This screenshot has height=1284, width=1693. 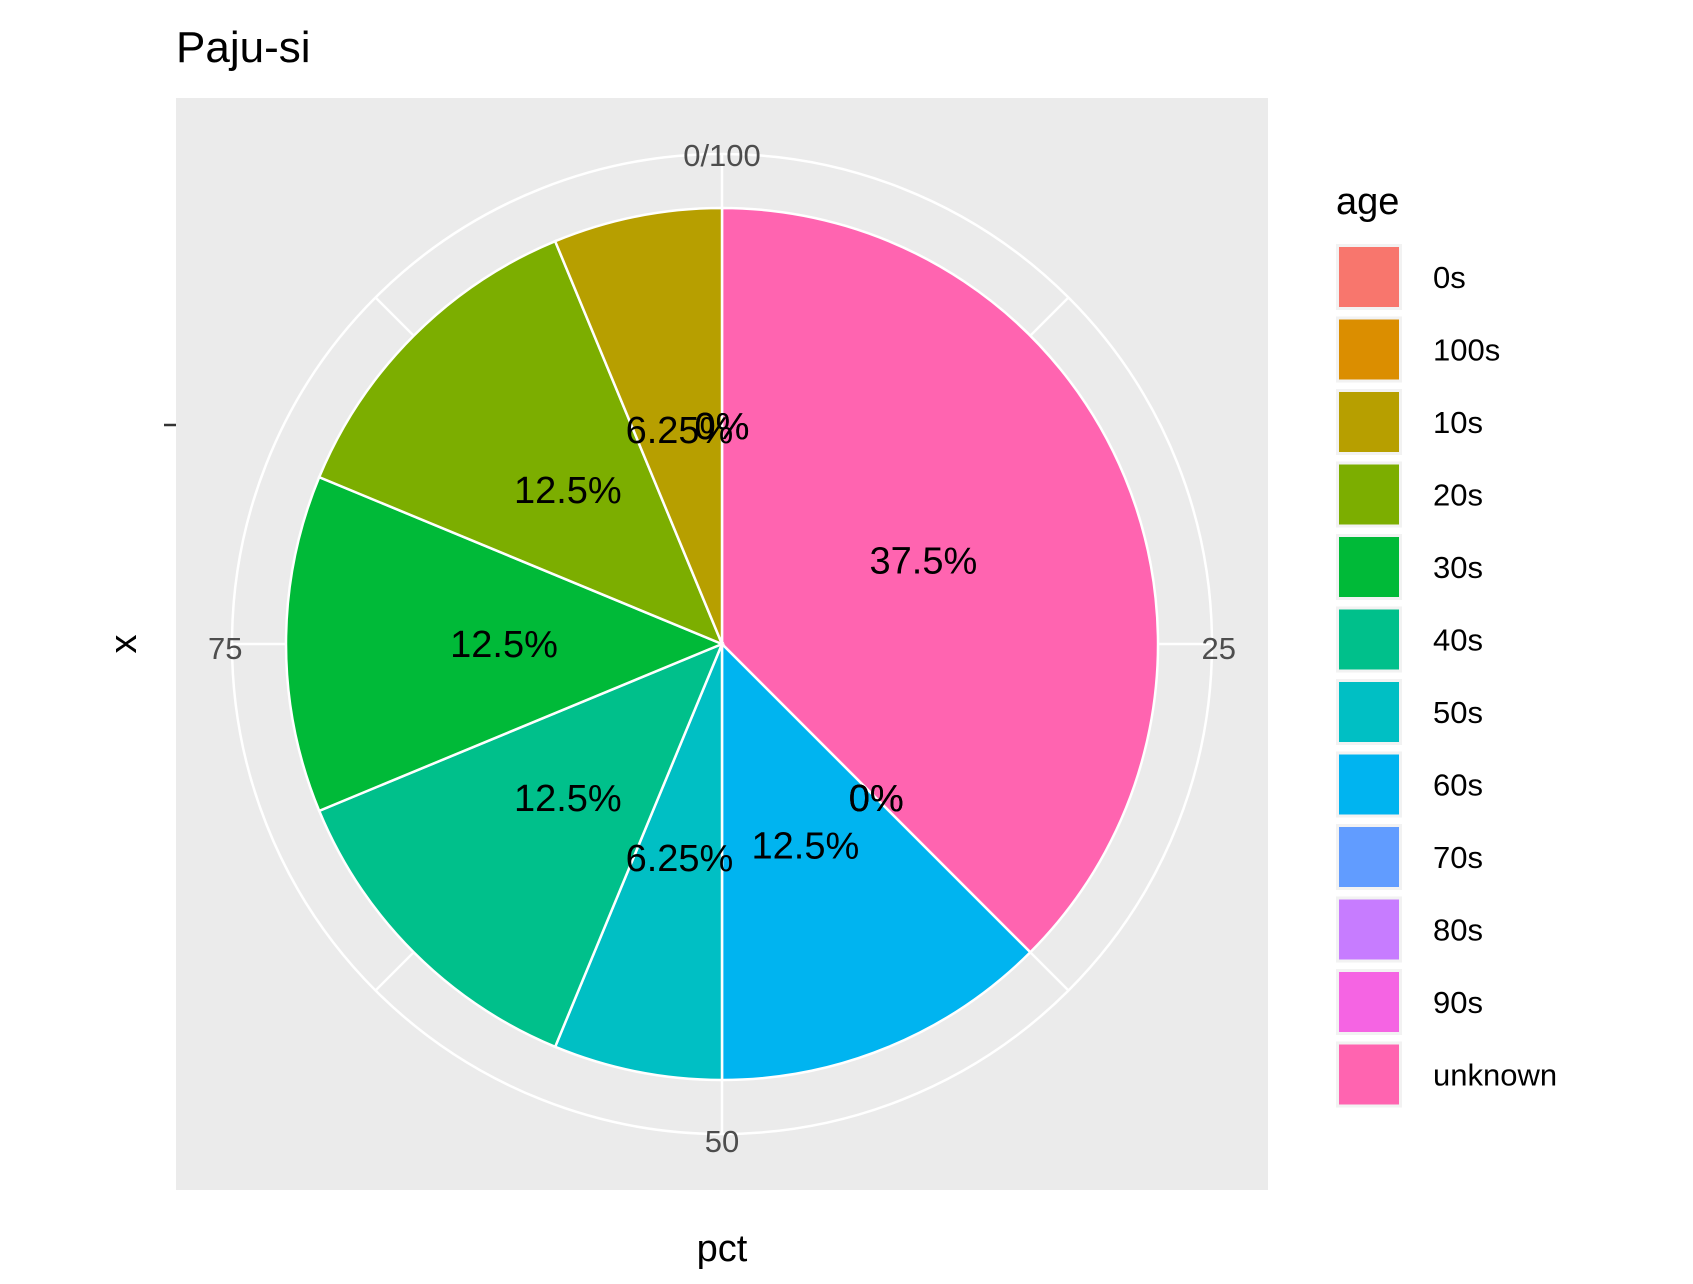 What do you see at coordinates (722, 1249) in the screenshot?
I see `x-axis-title: pct` at bounding box center [722, 1249].